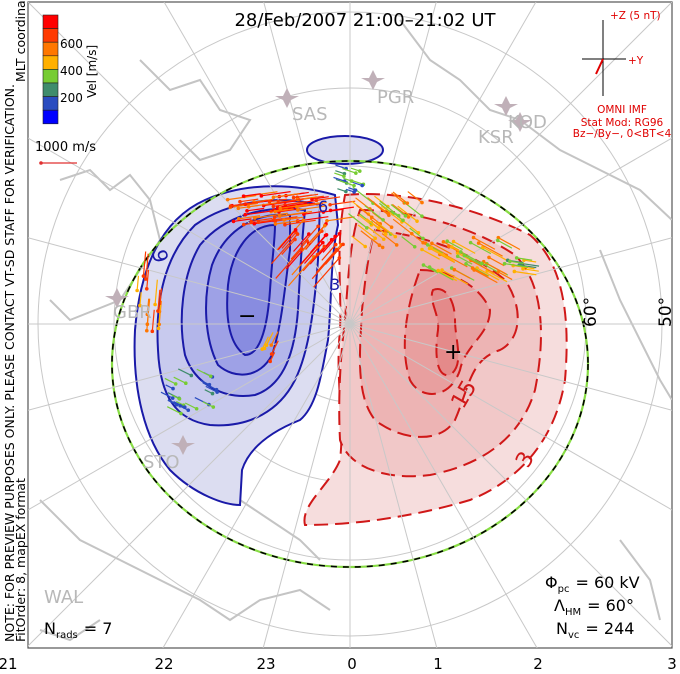 This screenshot has width=680, height=674. I want to click on mlt-label-21: 21, so click(9, 664).